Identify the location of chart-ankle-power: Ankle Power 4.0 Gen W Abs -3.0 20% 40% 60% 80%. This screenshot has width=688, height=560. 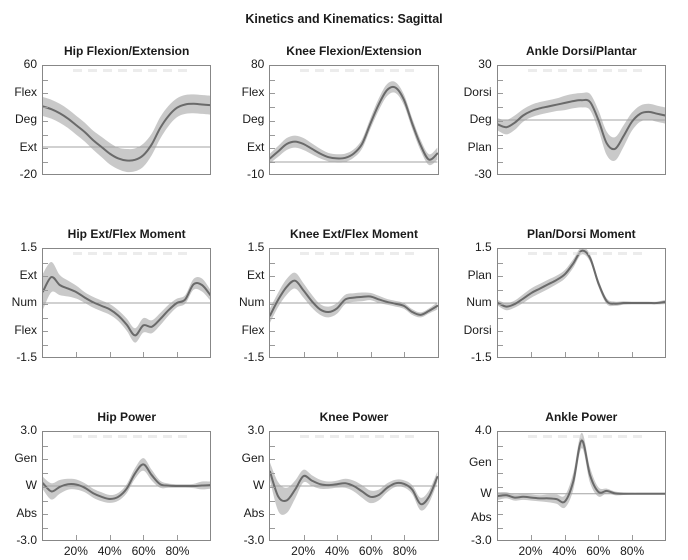
(561, 485).